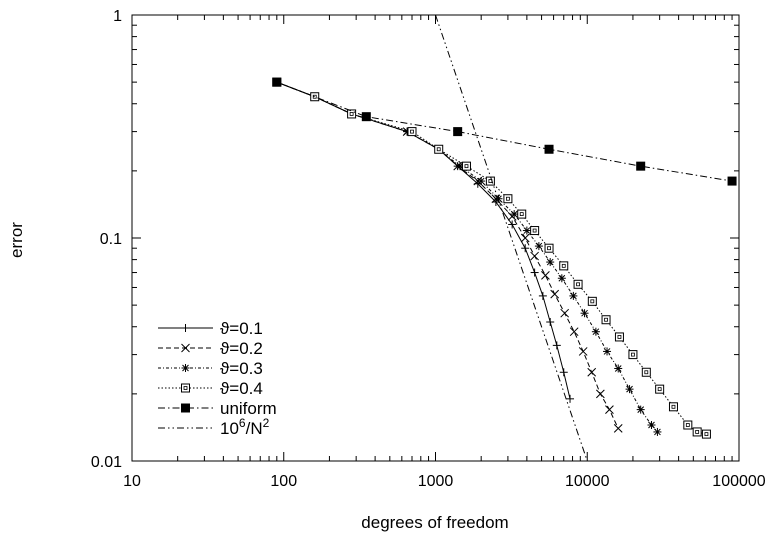  I want to click on legend-label-part: 6, so click(242, 423).